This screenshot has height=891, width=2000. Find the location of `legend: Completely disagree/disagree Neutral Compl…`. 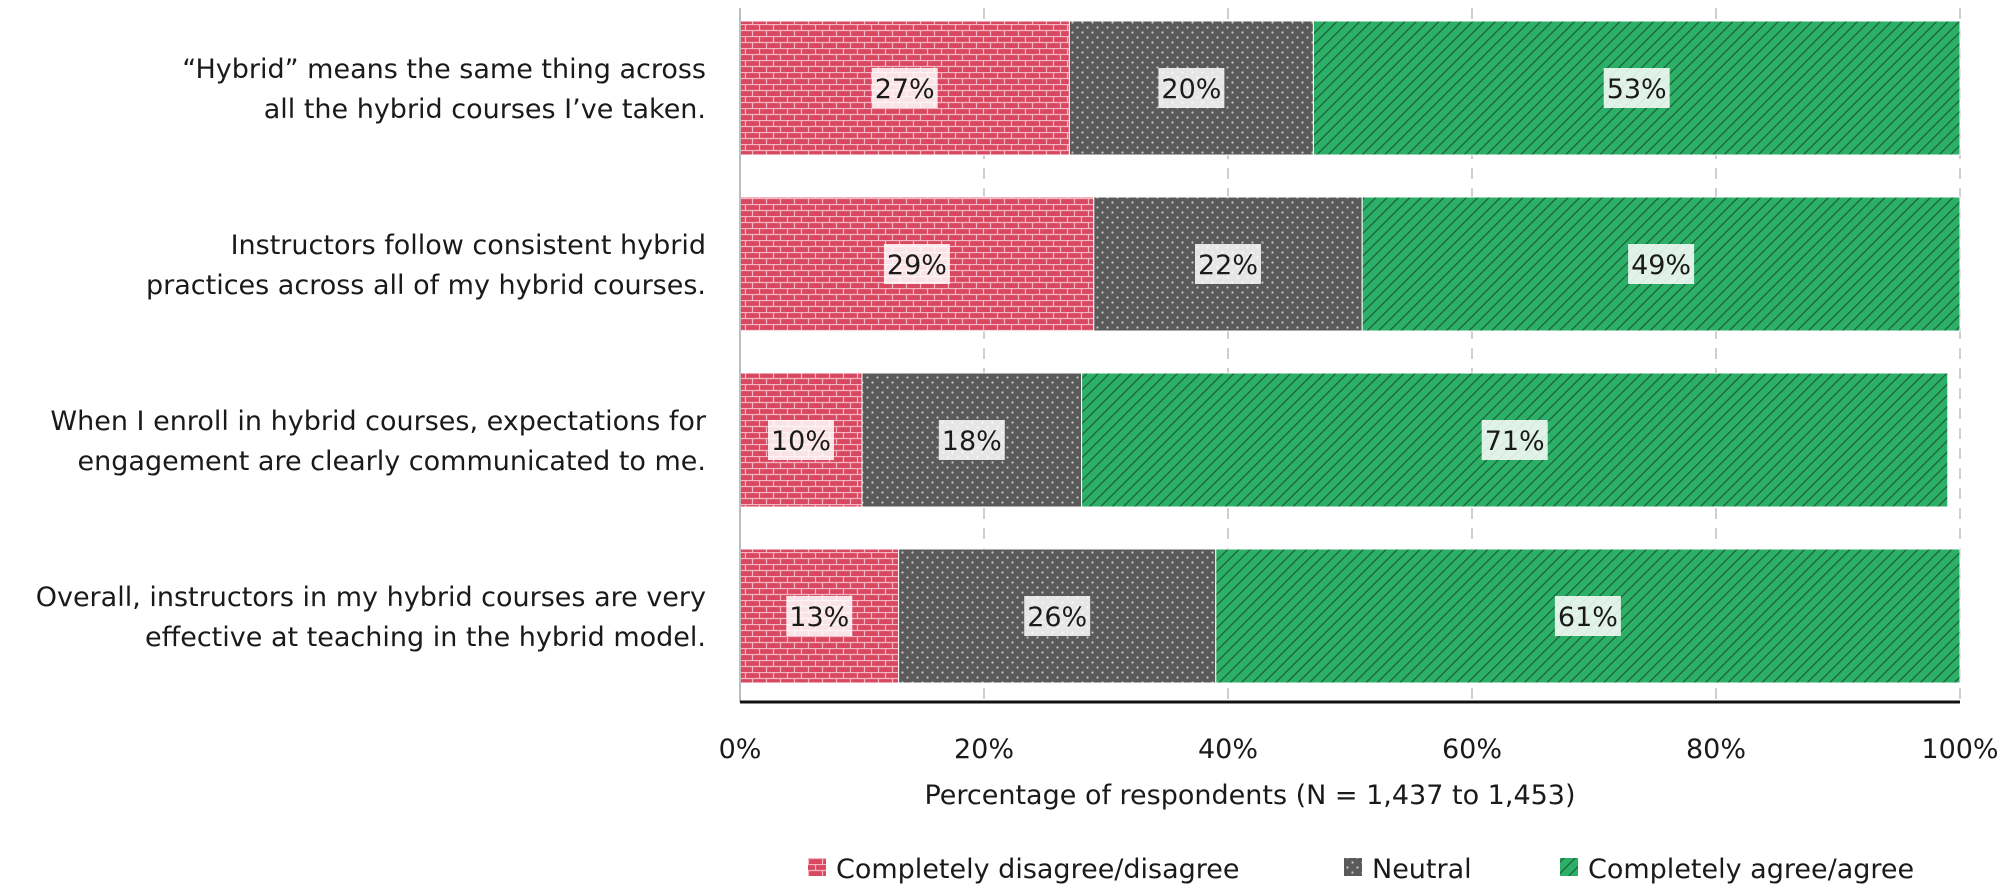

legend: Completely disagree/disagree Neutral Compl… is located at coordinates (1361, 869).